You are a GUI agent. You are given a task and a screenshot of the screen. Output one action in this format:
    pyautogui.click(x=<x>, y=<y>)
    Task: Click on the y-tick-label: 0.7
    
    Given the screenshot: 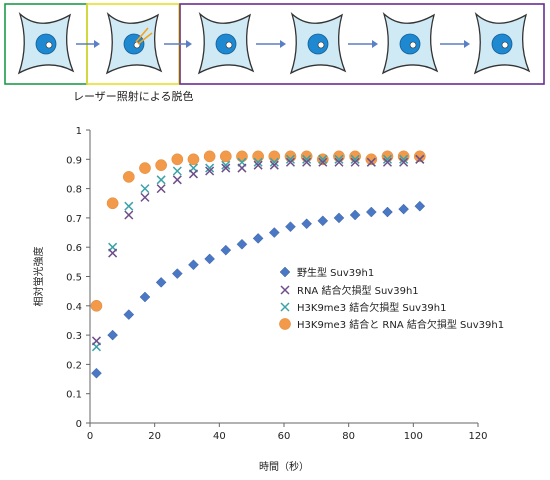 What is the action you would take?
    pyautogui.click(x=74, y=219)
    